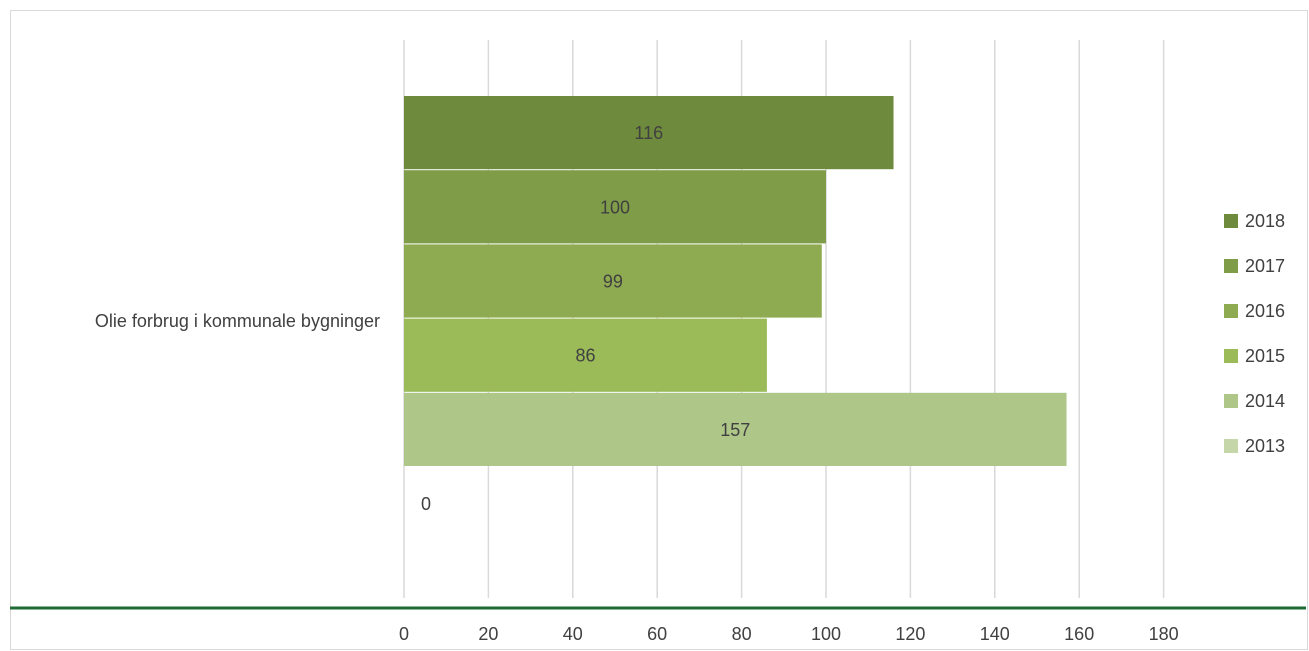 Image resolution: width=1309 pixels, height=651 pixels. I want to click on x-axis: 0 20 40 60 80 100 120 140 160 180, so click(658, 625).